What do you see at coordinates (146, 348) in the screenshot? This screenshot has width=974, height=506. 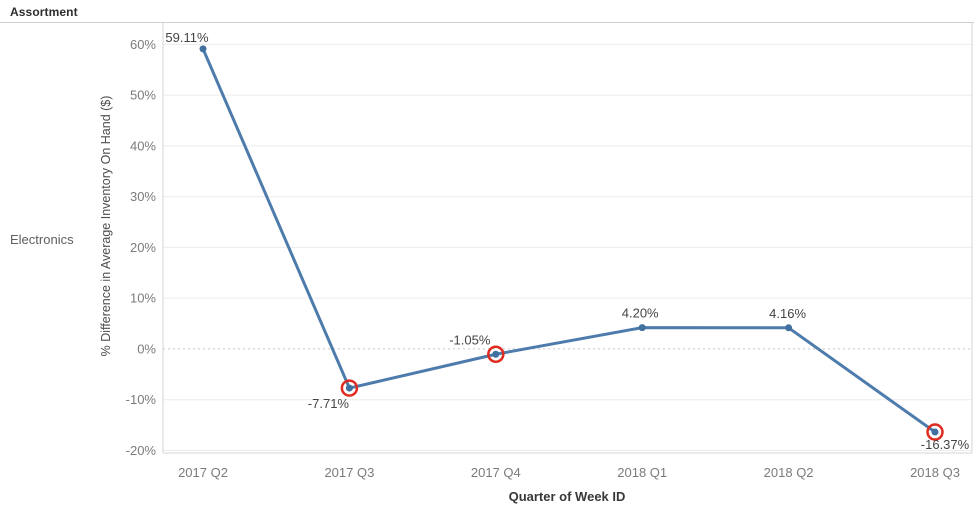 I see `y-tick-label: 0%` at bounding box center [146, 348].